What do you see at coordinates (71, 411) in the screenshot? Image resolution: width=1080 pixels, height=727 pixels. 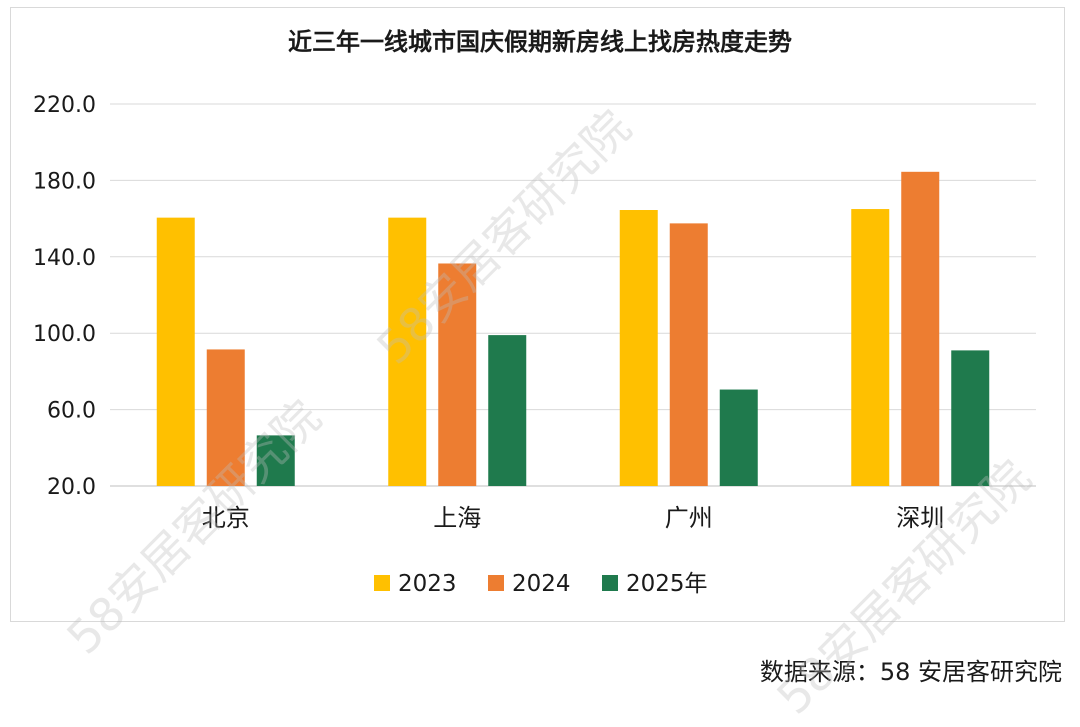 I see `y-tick-label: 60.0` at bounding box center [71, 411].